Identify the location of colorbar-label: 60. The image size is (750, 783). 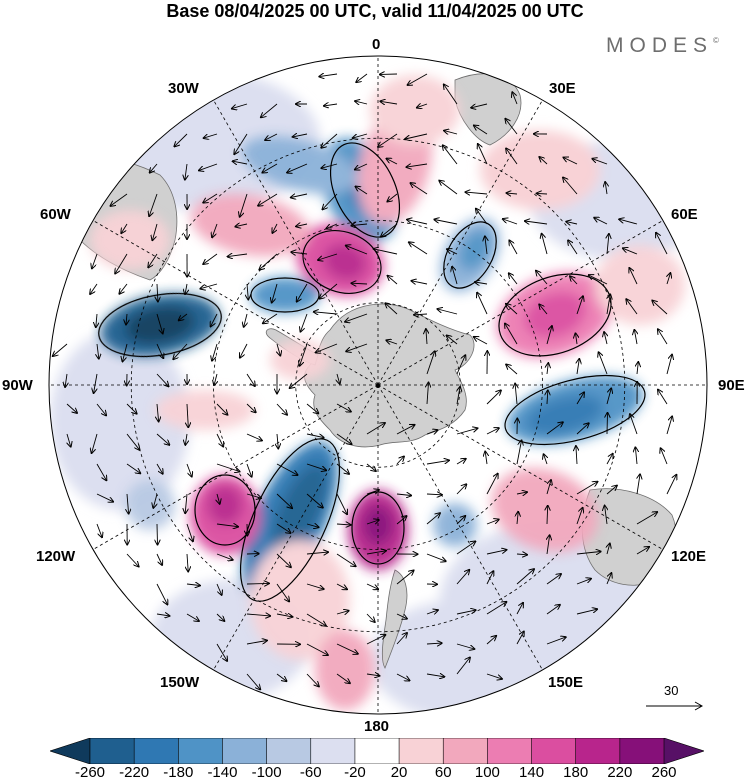
(443, 772).